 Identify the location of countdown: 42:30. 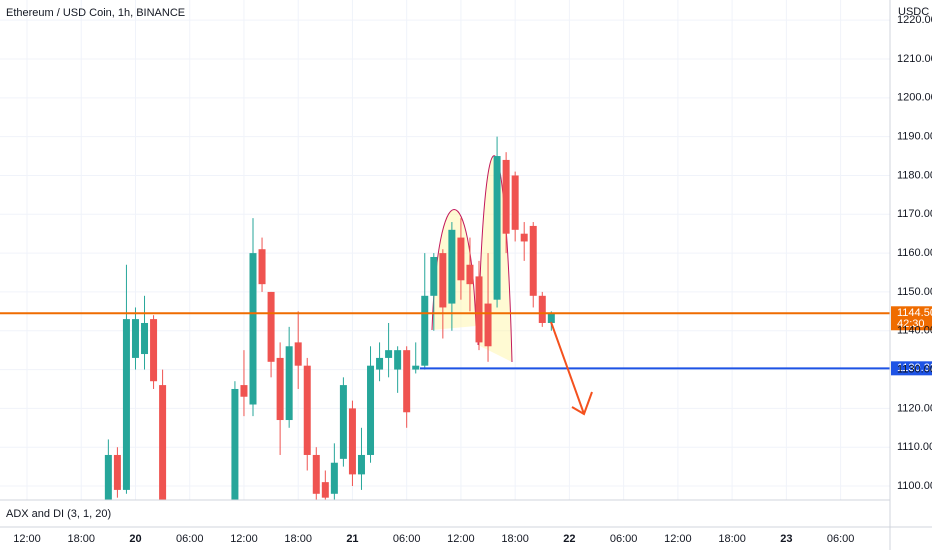
(911, 324).